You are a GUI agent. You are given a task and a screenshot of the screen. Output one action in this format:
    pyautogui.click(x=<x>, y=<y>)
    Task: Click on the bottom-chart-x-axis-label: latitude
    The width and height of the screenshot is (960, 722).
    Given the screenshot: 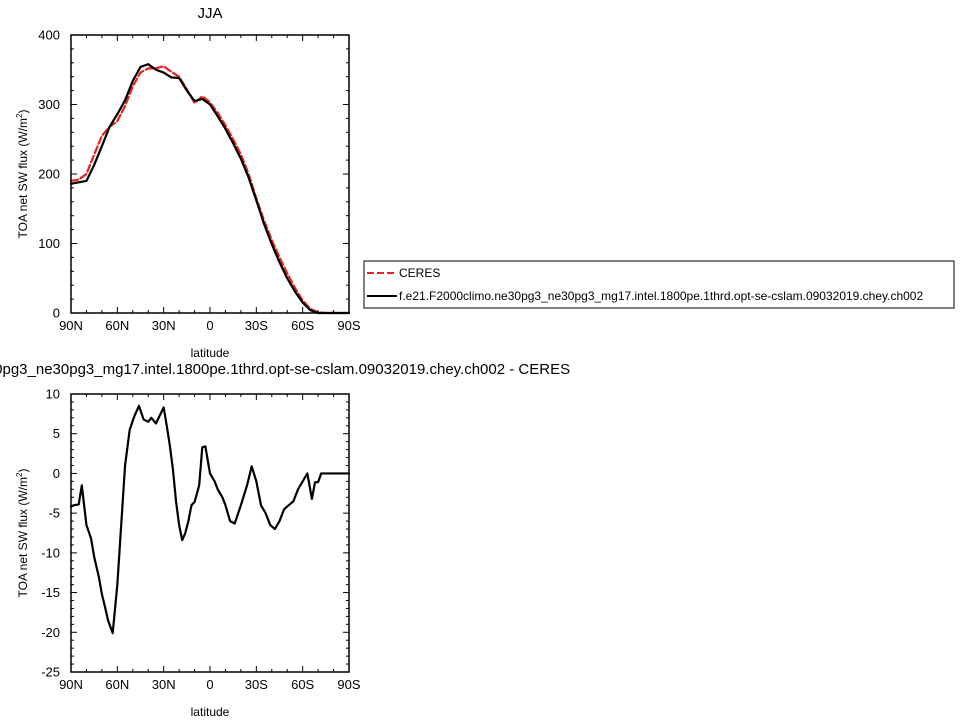 What is the action you would take?
    pyautogui.click(x=210, y=712)
    